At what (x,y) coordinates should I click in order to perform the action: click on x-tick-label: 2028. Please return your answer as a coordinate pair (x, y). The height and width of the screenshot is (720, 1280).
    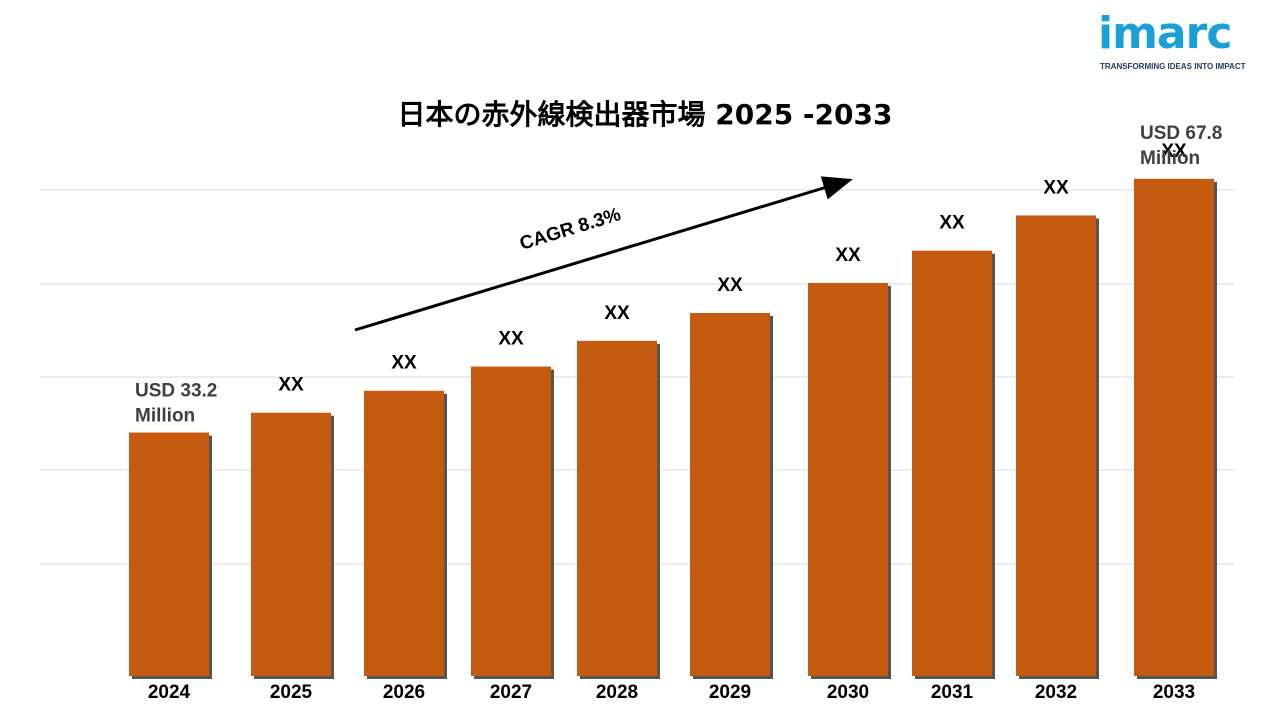
    Looking at the image, I should click on (617, 692).